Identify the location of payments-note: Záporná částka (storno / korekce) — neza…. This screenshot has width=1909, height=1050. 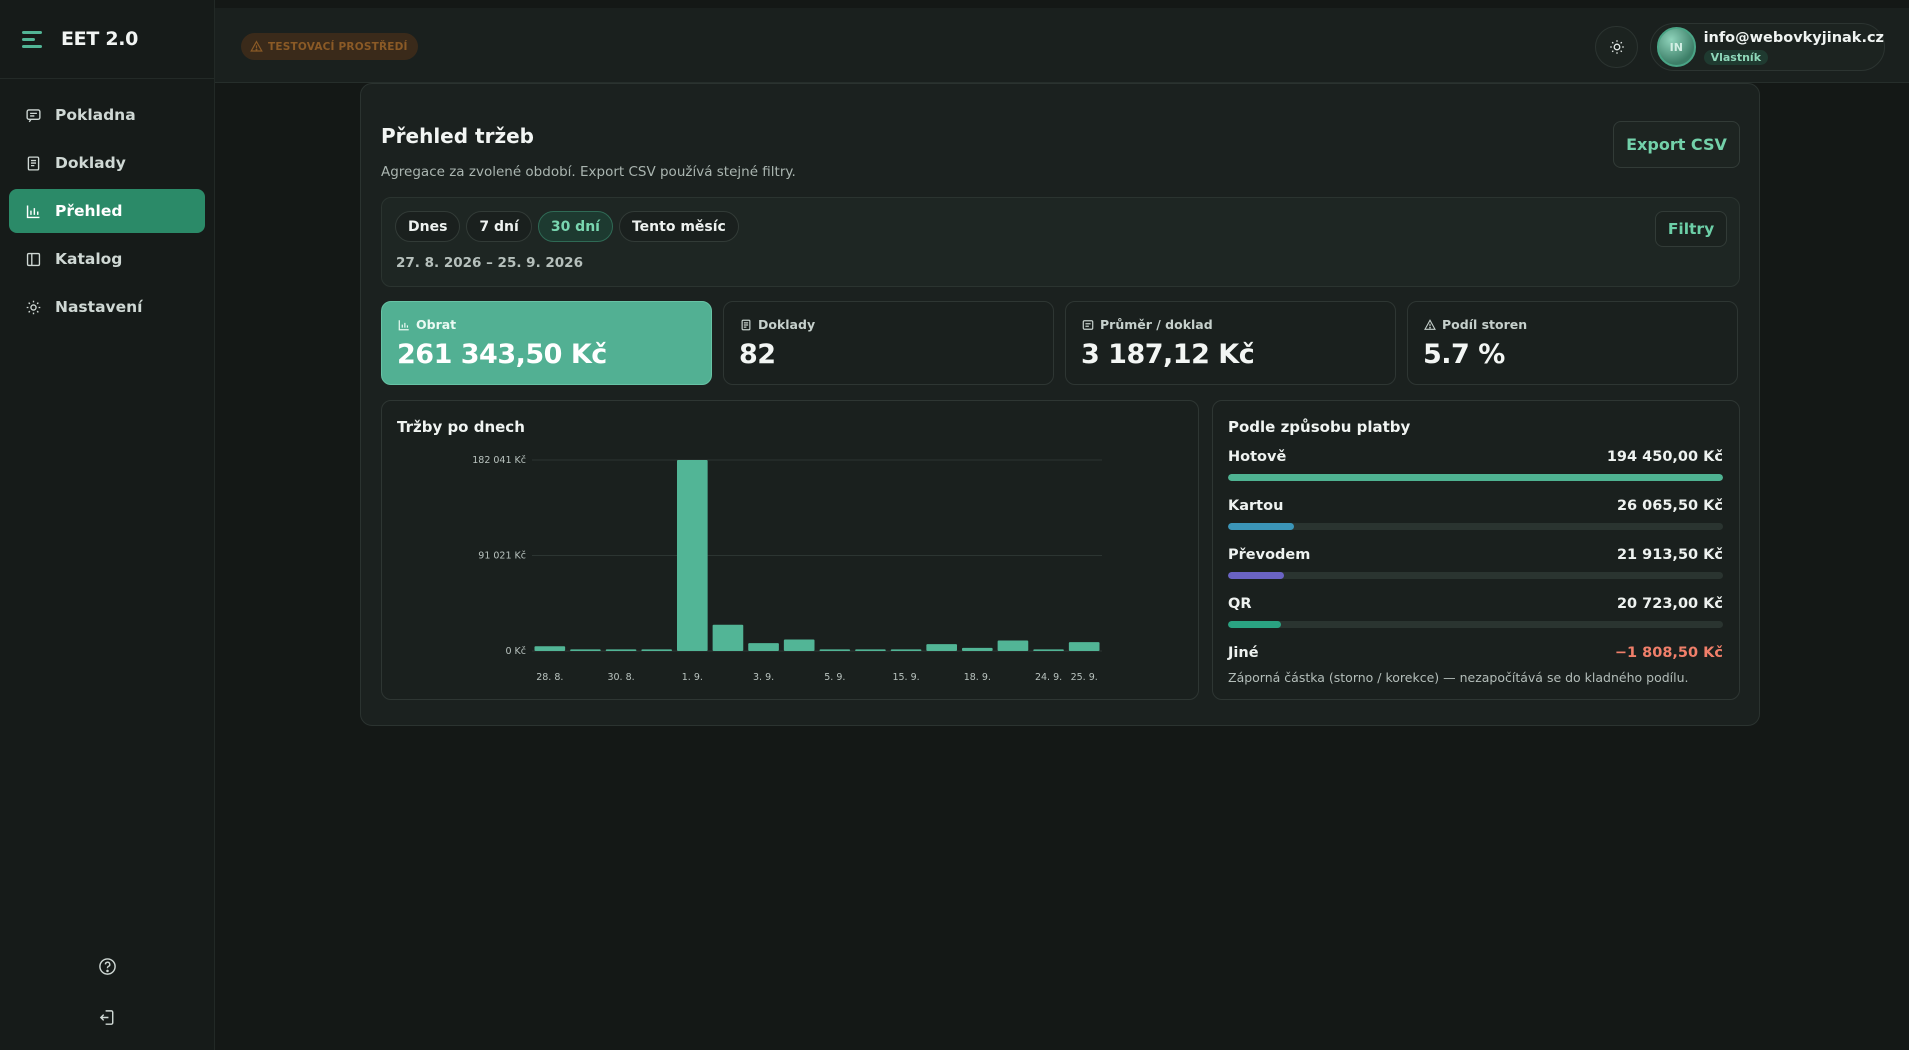
(1458, 677).